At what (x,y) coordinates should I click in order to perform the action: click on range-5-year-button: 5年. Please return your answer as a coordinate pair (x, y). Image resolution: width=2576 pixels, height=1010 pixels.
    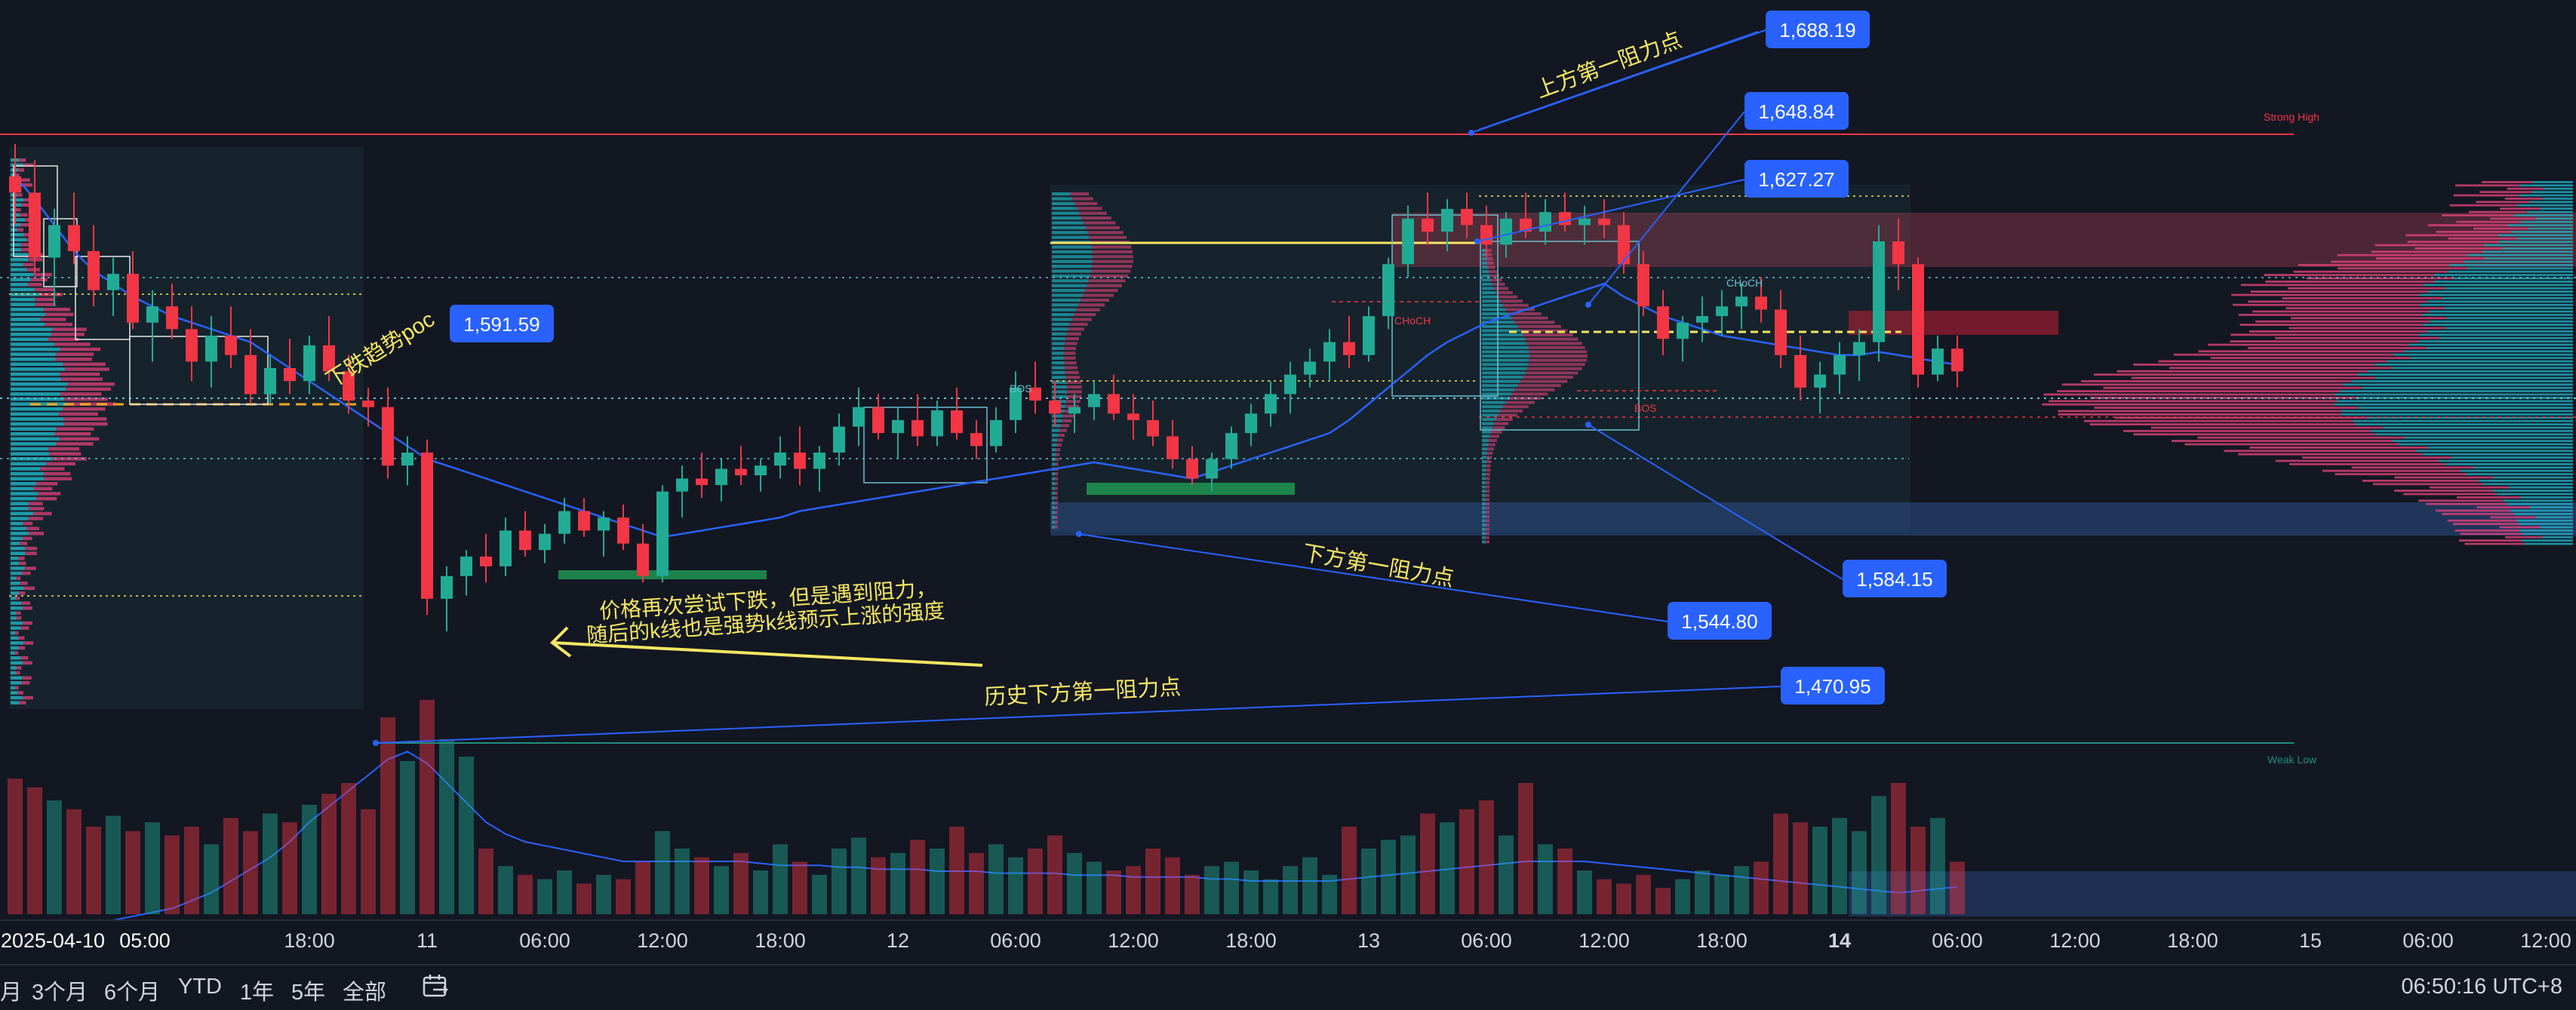
    Looking at the image, I should click on (308, 993).